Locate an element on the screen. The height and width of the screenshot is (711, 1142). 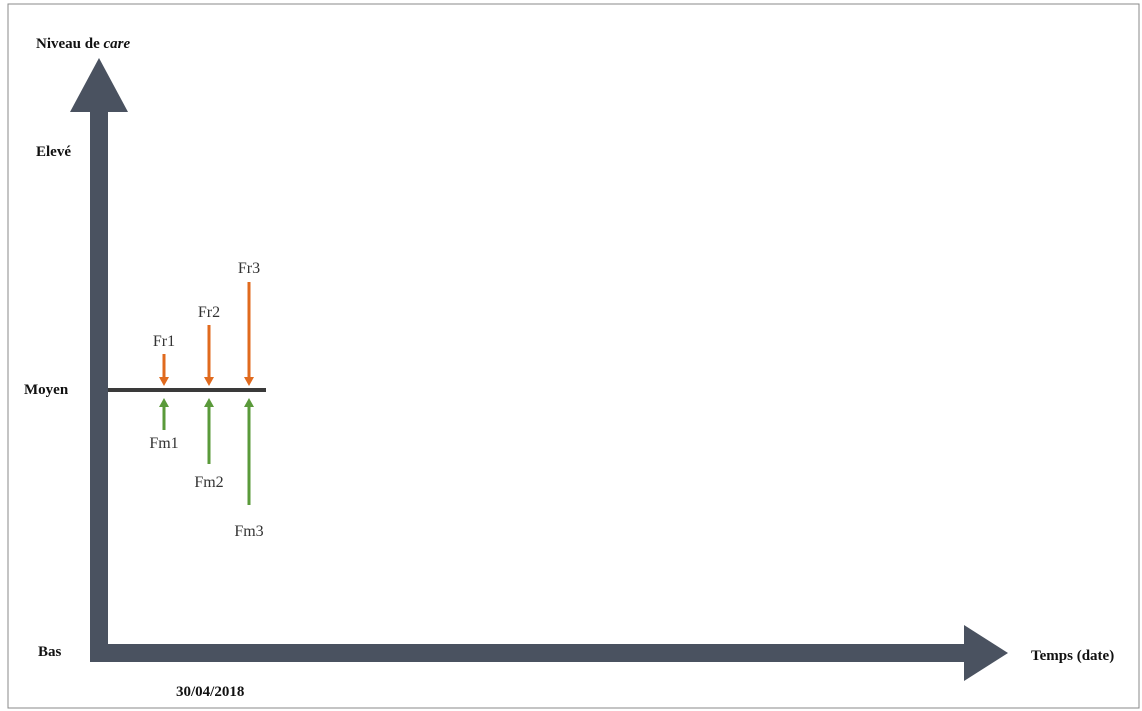
x-axis-title: Temps (date) is located at coordinates (1072, 656).